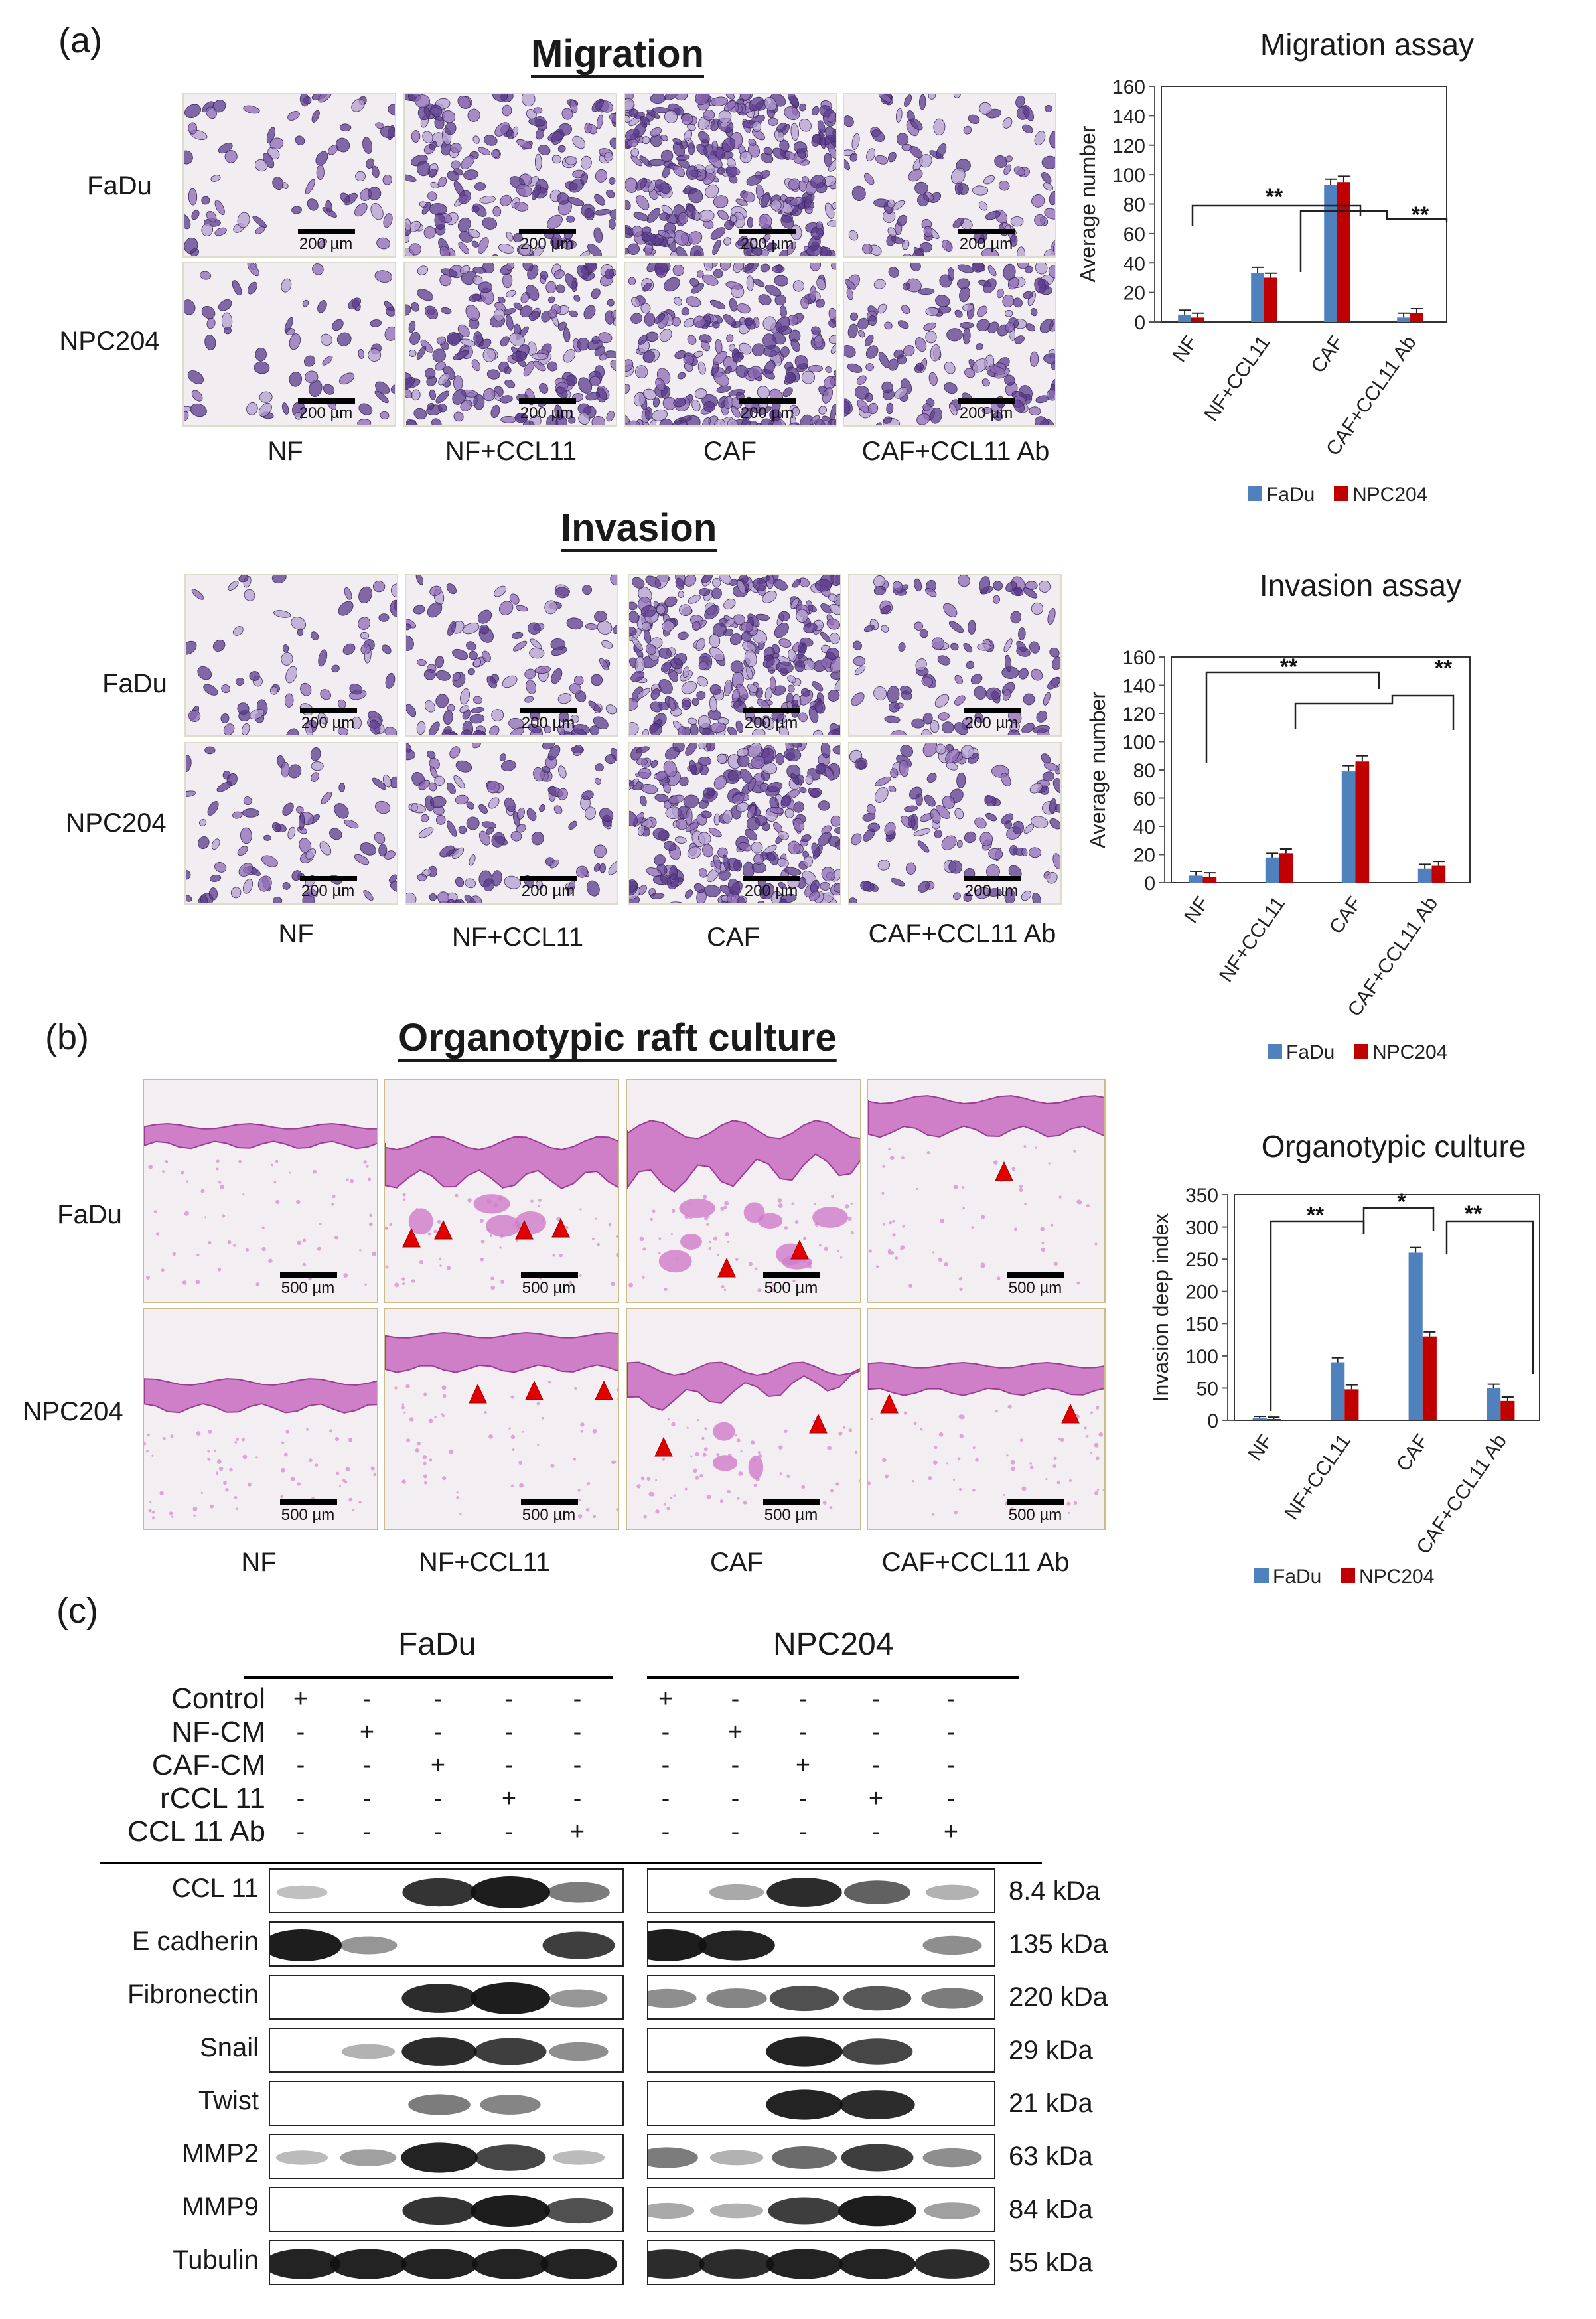 This screenshot has width=1596, height=2319. I want to click on x-tick-label: NF+CCL11, so click(1318, 1477).